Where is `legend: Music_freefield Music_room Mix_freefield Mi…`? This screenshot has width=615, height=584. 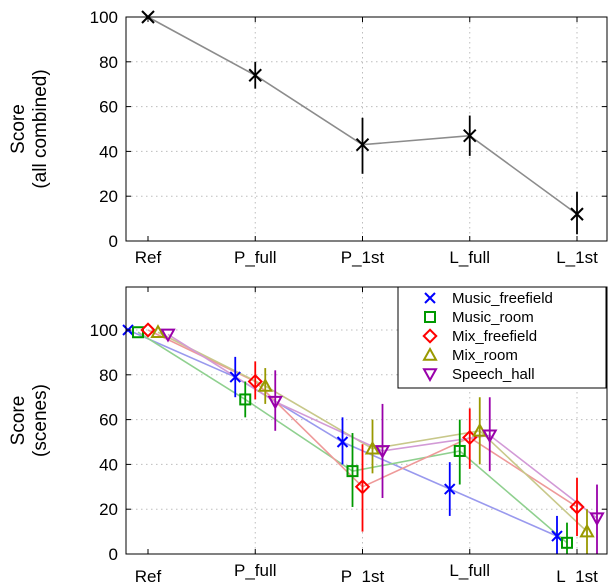
legend: Music_freefield Music_room Mix_freefield Mi… is located at coordinates (502, 337).